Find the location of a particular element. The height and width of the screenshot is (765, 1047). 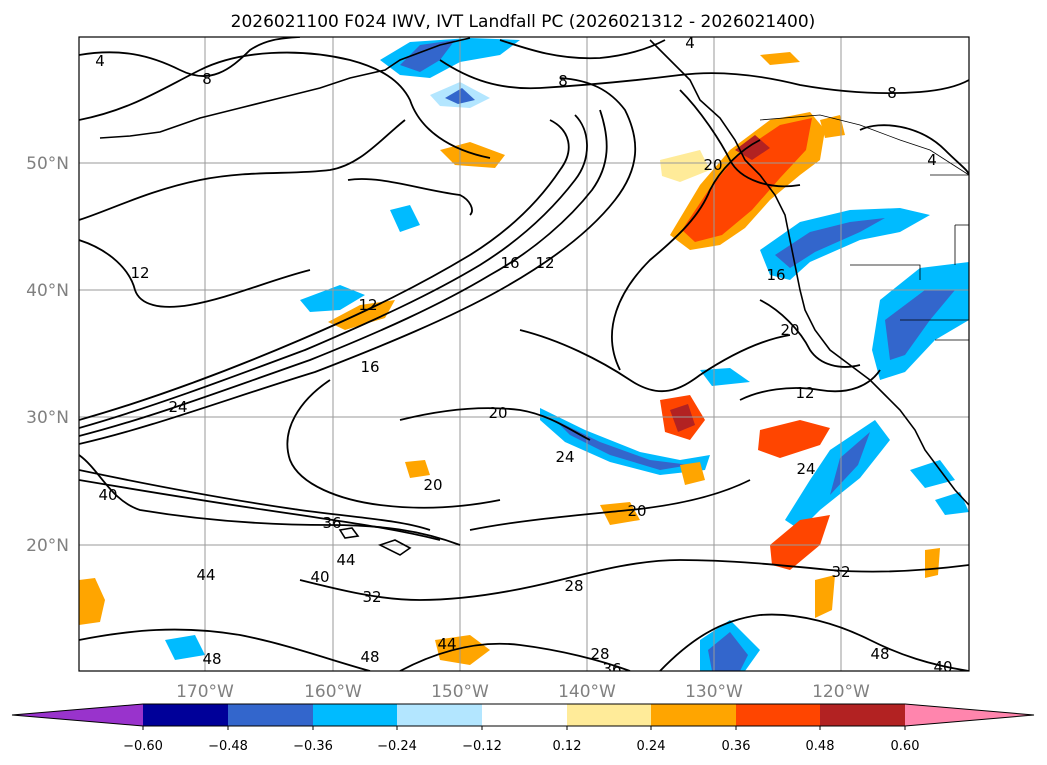

contour-label: 32 is located at coordinates (840, 572).